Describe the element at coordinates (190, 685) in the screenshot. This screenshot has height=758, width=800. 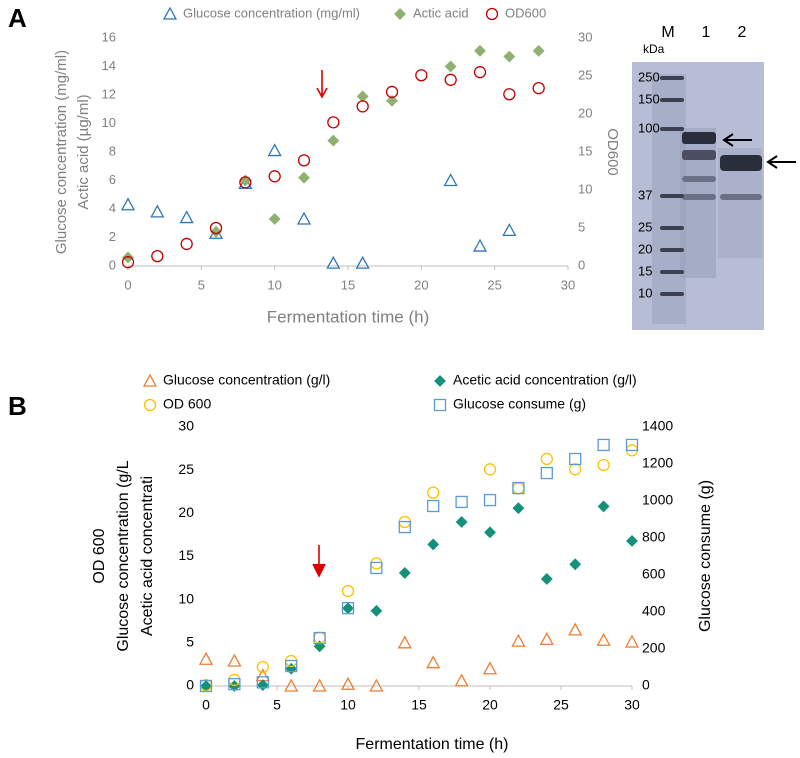
I see `y-tick-label: 0` at that location.